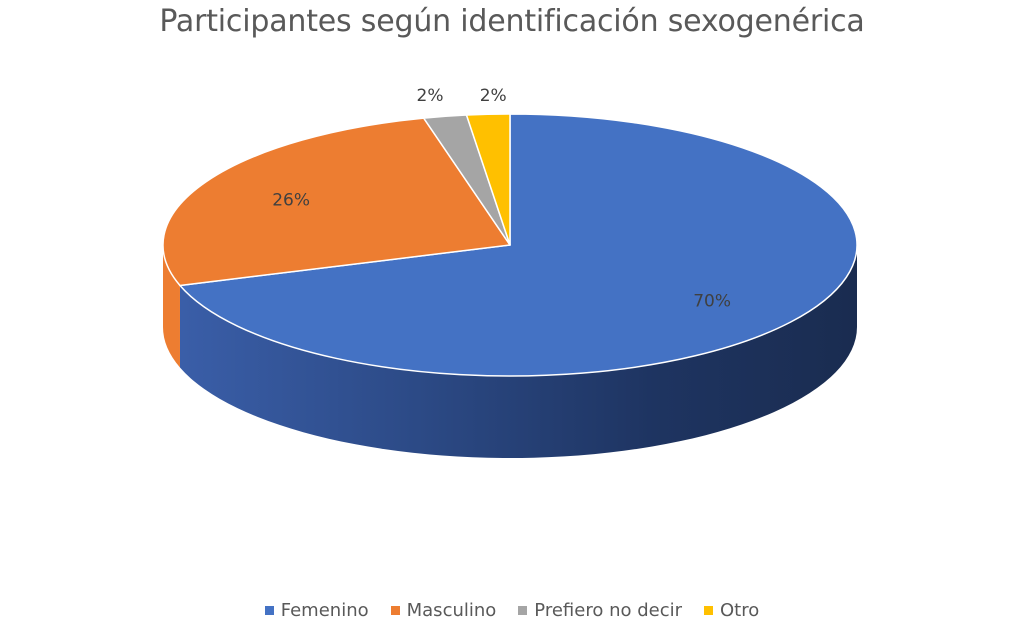 Image resolution: width=1024 pixels, height=643 pixels. Describe the element at coordinates (324, 610) in the screenshot. I see `legend-label-femenino: Femenino` at that location.